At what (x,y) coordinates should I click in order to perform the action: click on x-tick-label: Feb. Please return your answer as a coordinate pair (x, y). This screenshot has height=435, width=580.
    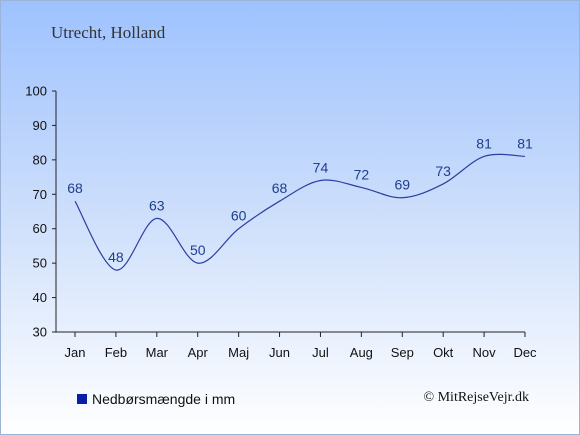
    Looking at the image, I should click on (116, 352).